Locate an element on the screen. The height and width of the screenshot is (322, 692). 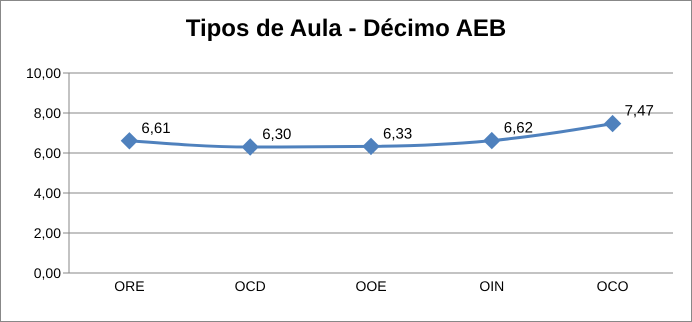
x-tick-label: OCD is located at coordinates (250, 286).